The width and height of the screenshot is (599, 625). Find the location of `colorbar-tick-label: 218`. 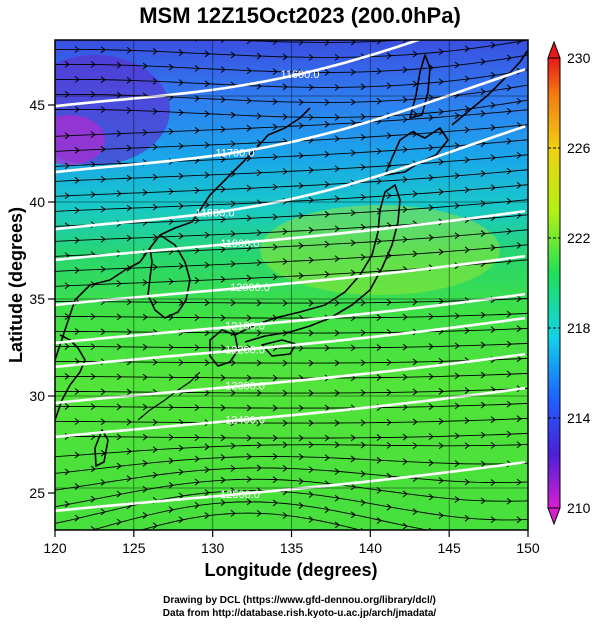

colorbar-tick-label: 218 is located at coordinates (579, 328).